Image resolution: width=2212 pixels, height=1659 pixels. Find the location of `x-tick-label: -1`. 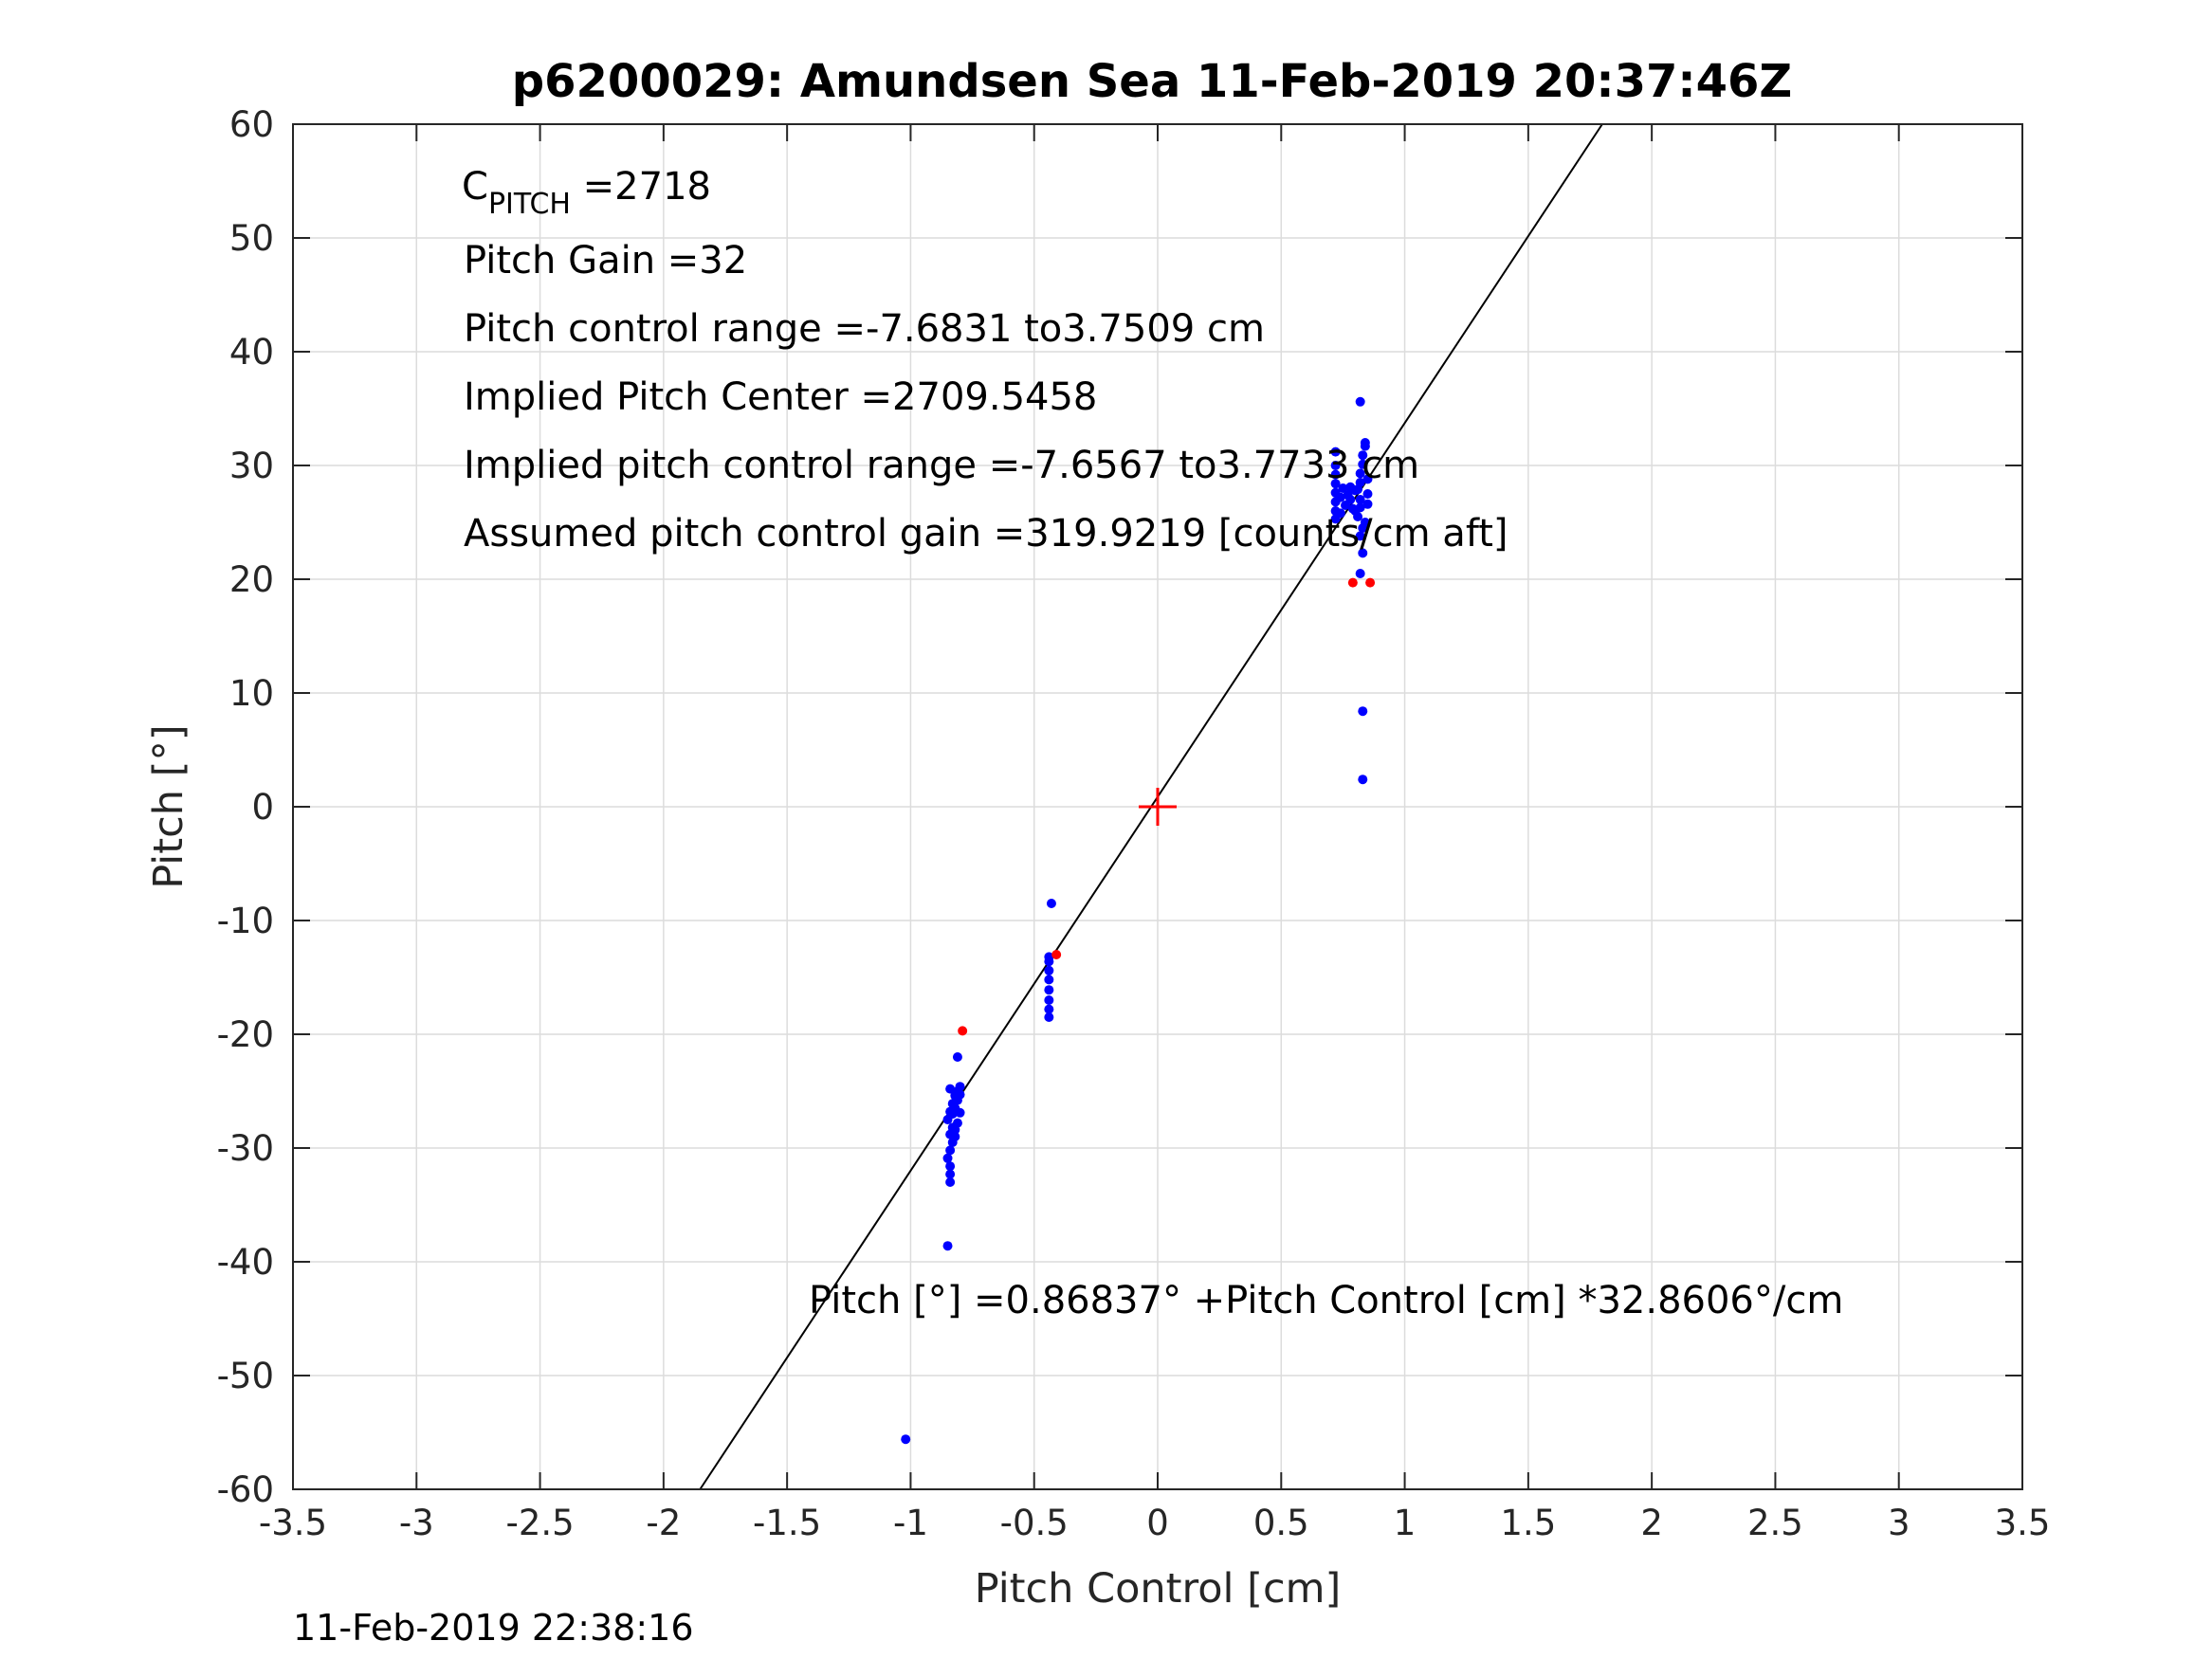

x-tick-label: -1 is located at coordinates (910, 1523).